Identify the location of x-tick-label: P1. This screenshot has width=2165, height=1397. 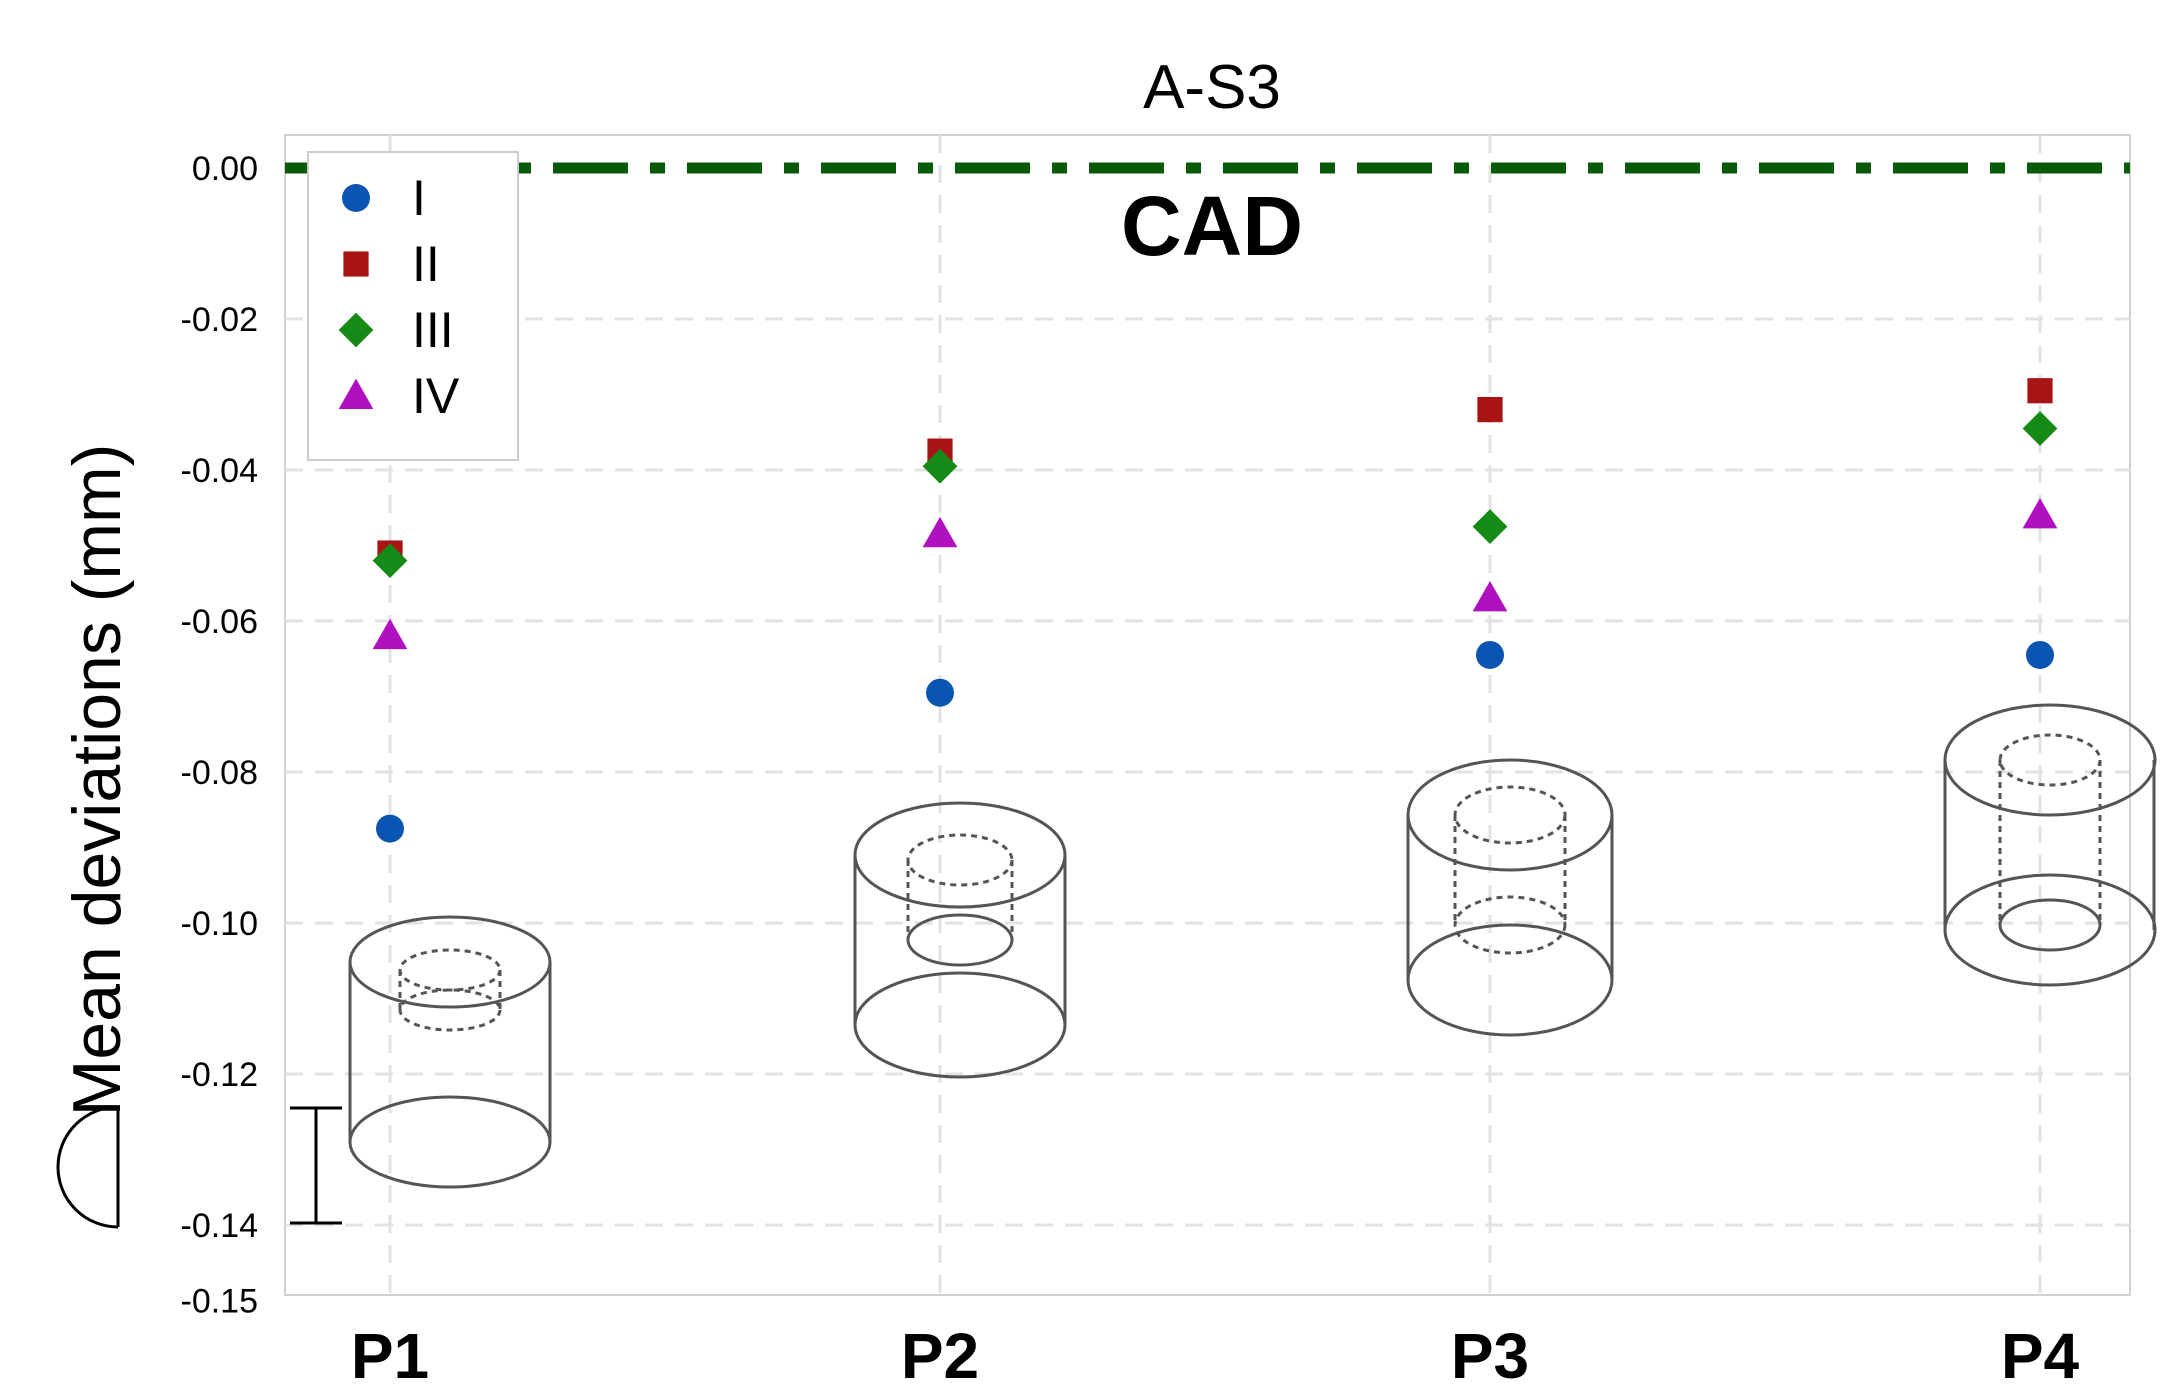
(390, 1356).